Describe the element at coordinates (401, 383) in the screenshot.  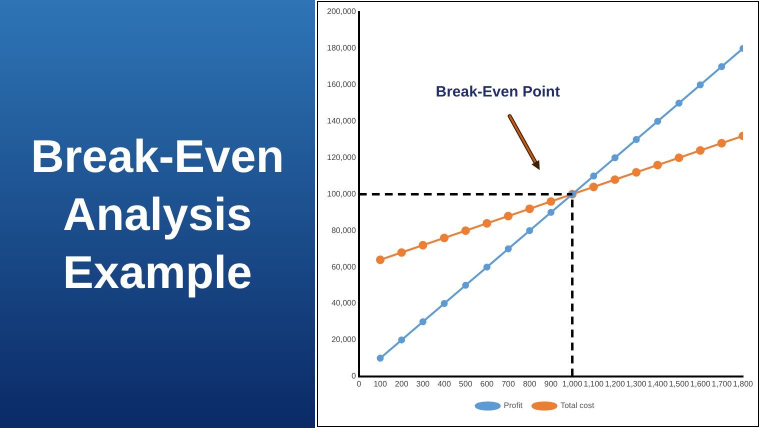
I see `x-tick-label: 200` at that location.